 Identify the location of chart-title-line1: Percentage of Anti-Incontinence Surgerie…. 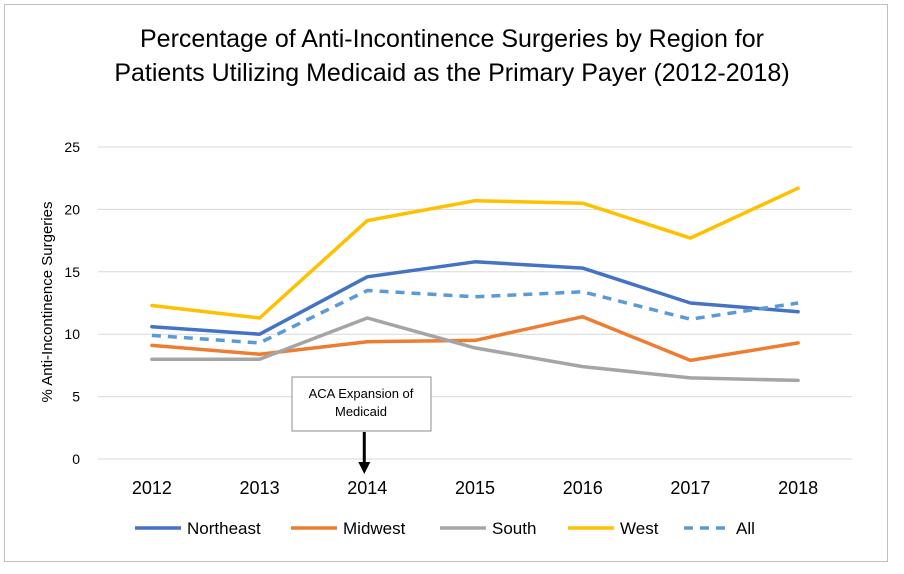
(452, 39).